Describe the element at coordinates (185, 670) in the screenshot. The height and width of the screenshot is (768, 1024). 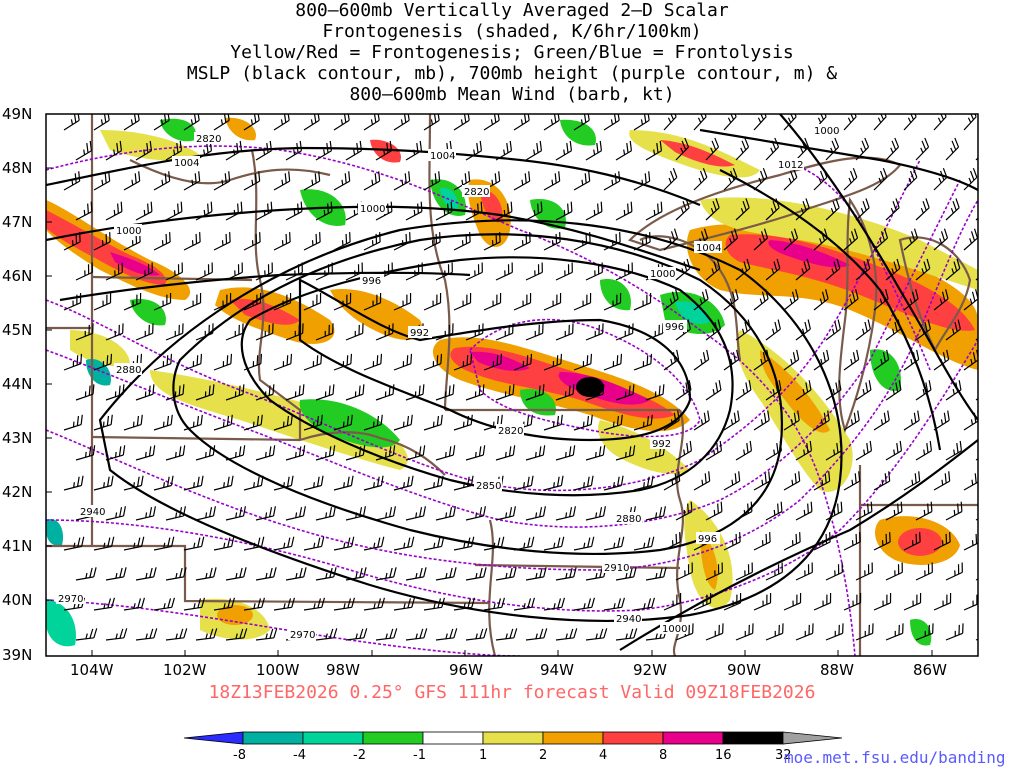
I see `lon-label: 102W` at that location.